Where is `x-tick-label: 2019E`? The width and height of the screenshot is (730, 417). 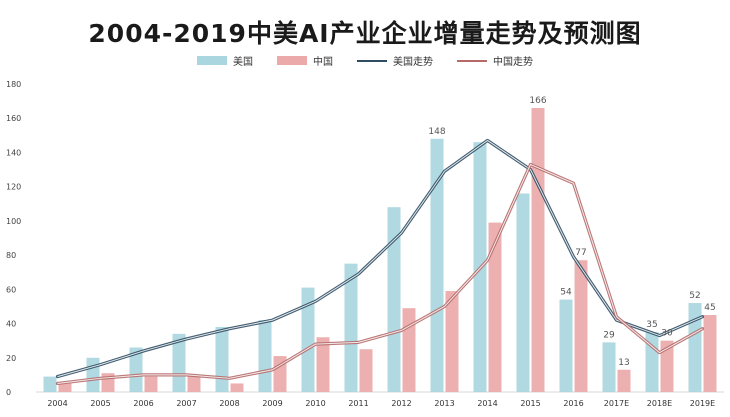
x-tick-label: 2019E is located at coordinates (702, 403).